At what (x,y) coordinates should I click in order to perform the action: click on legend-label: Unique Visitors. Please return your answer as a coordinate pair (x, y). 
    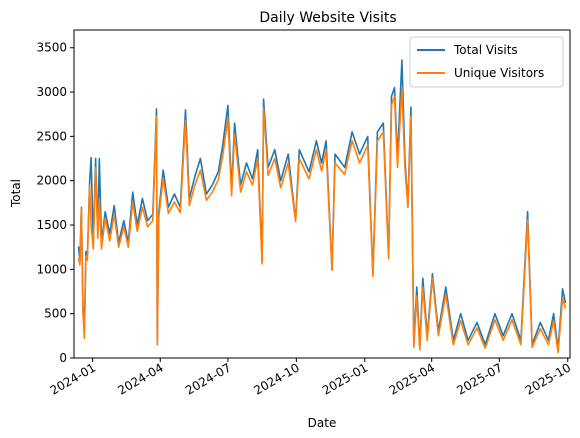
    Looking at the image, I should click on (499, 73).